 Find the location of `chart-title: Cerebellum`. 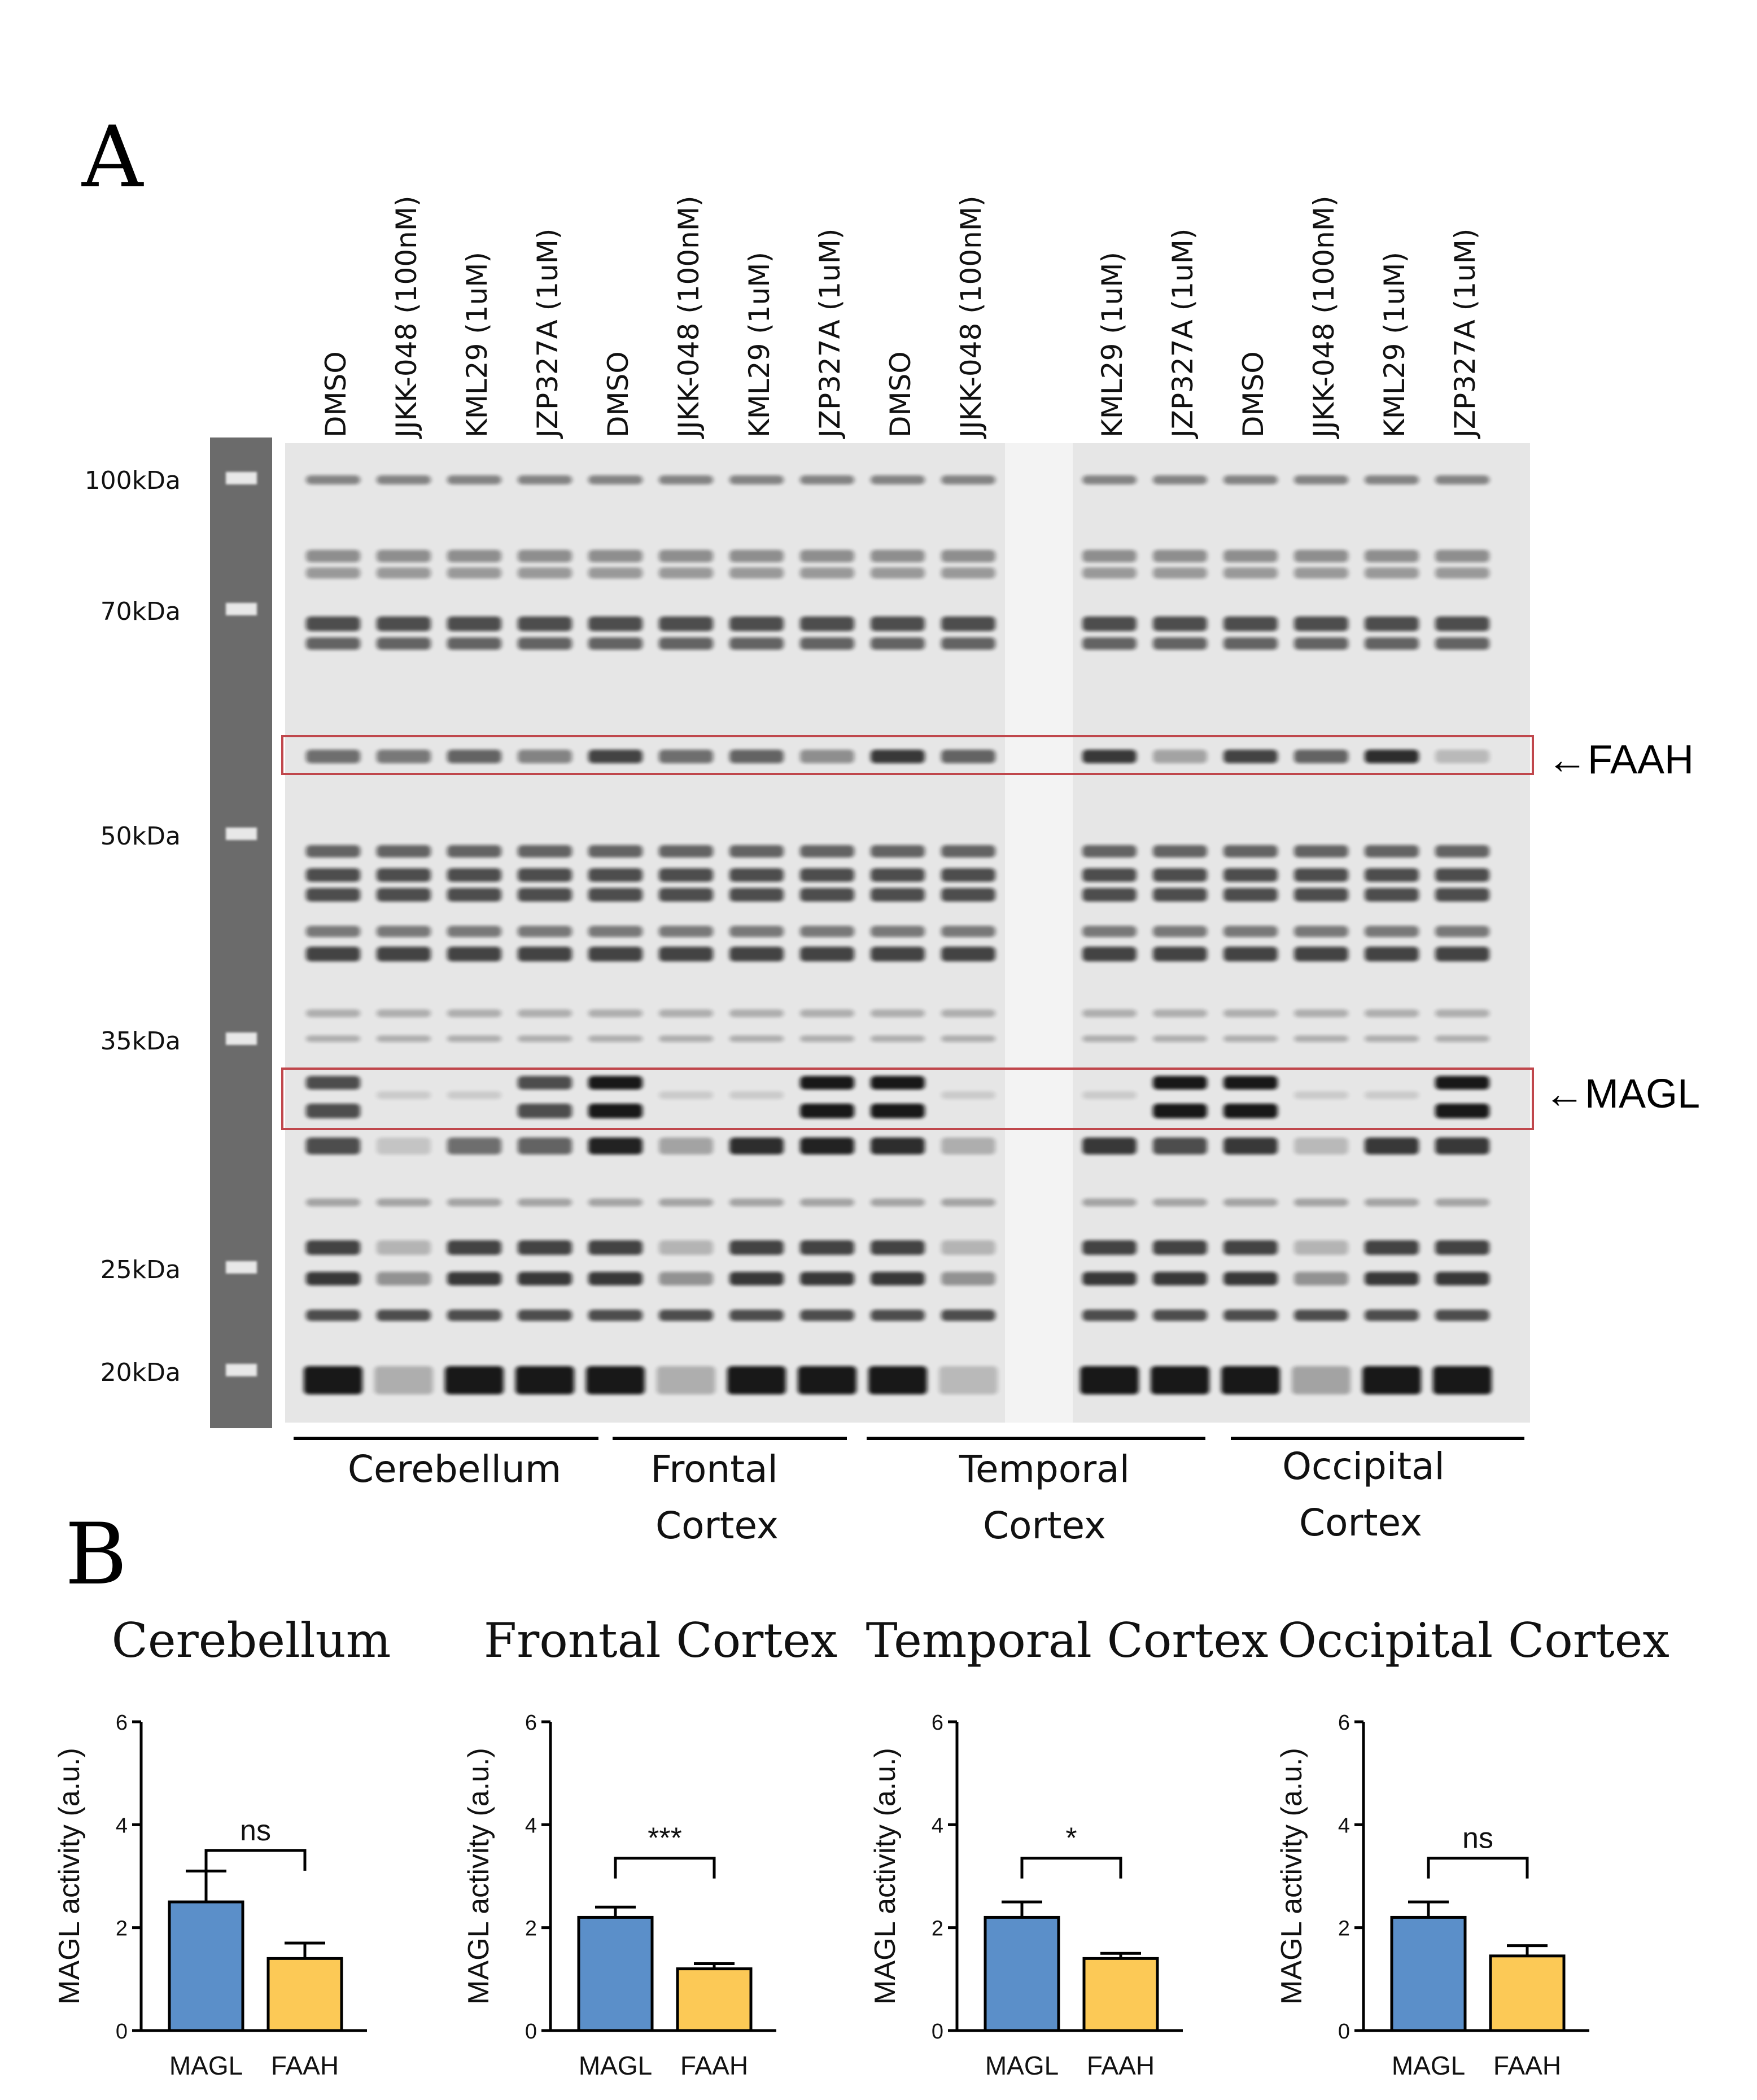

chart-title: Cerebellum is located at coordinates (251, 1641).